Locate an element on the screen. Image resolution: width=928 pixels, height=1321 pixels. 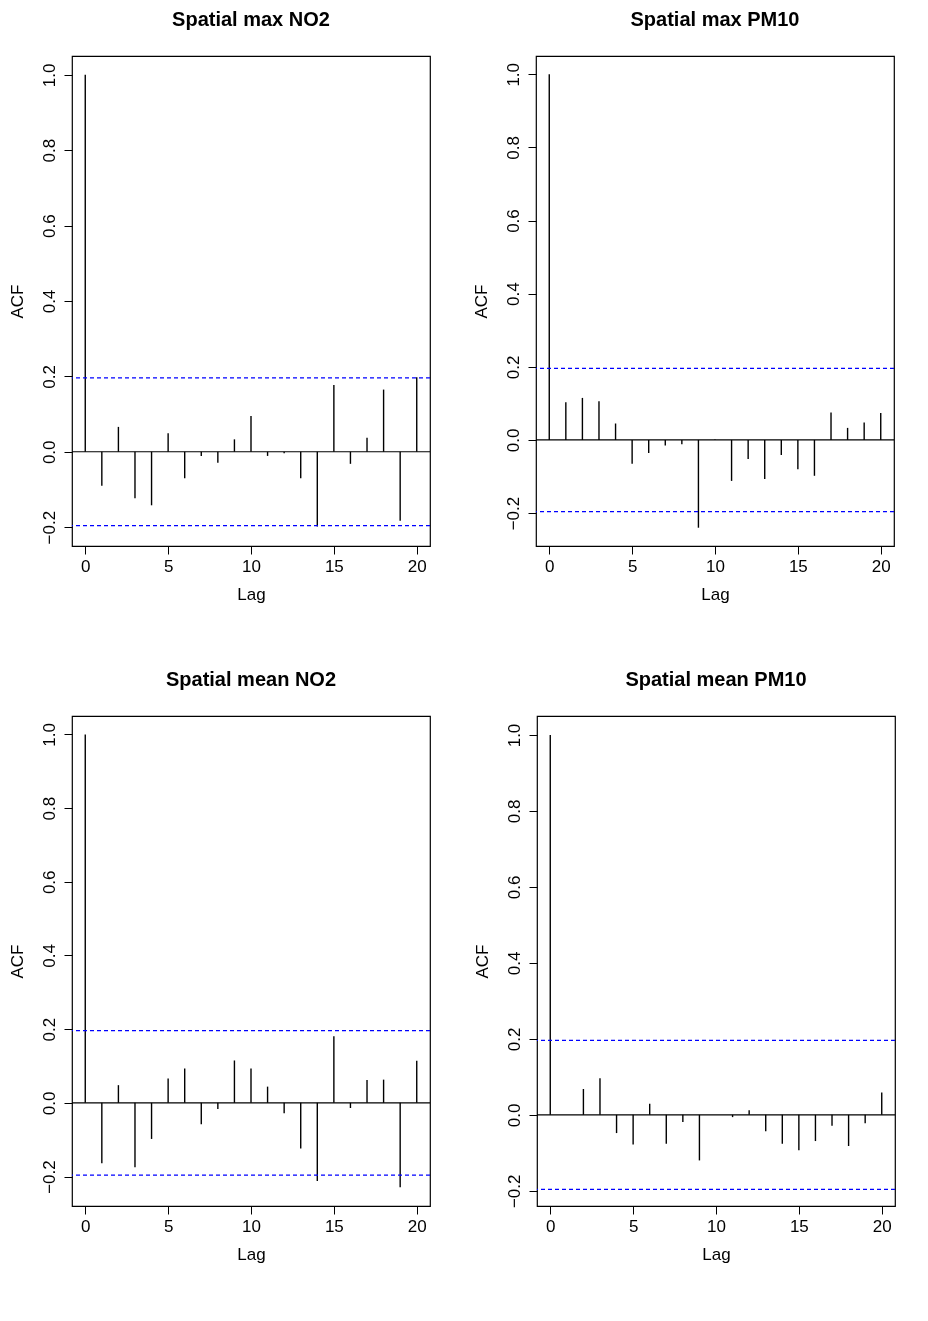
chart-title: Spatial mean NO2 is located at coordinates (251, 679).